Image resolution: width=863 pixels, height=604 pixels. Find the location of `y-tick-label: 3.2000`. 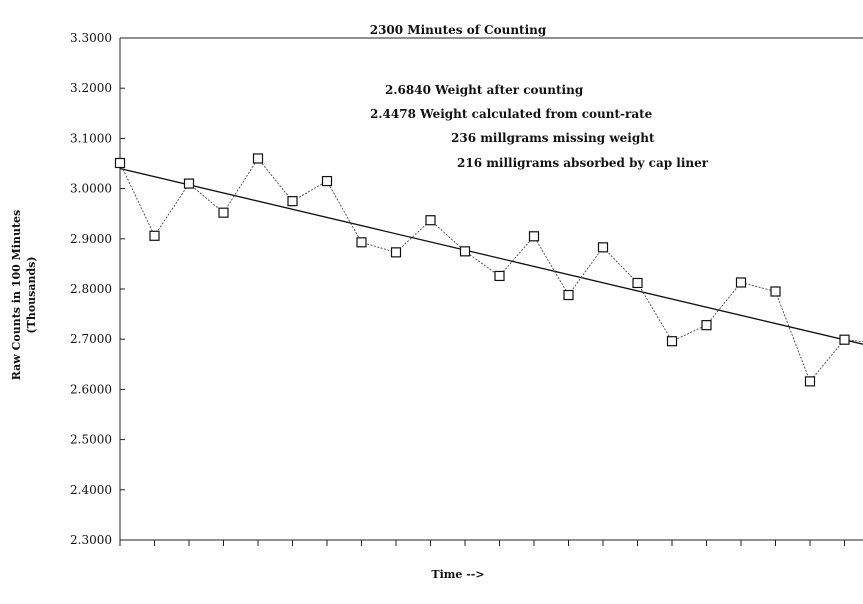

y-tick-label: 3.2000 is located at coordinates (91, 88).